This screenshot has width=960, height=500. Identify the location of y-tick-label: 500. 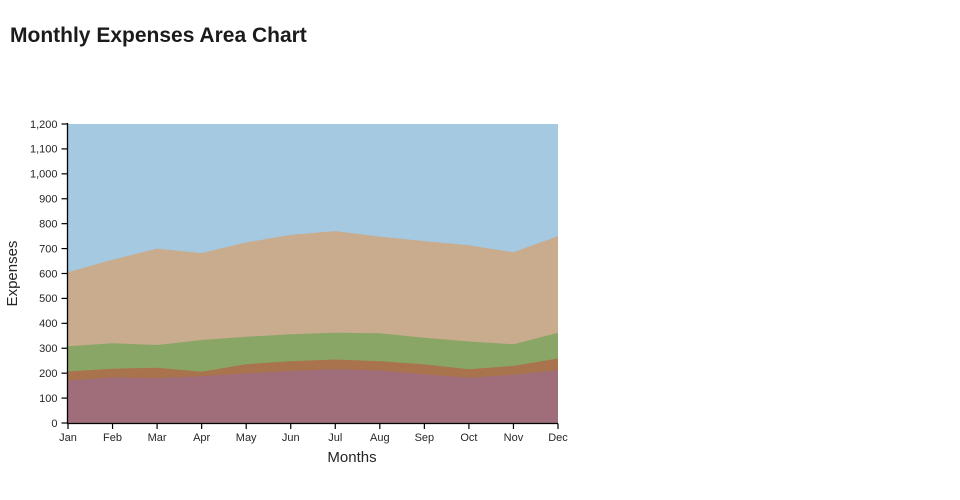
(48, 299).